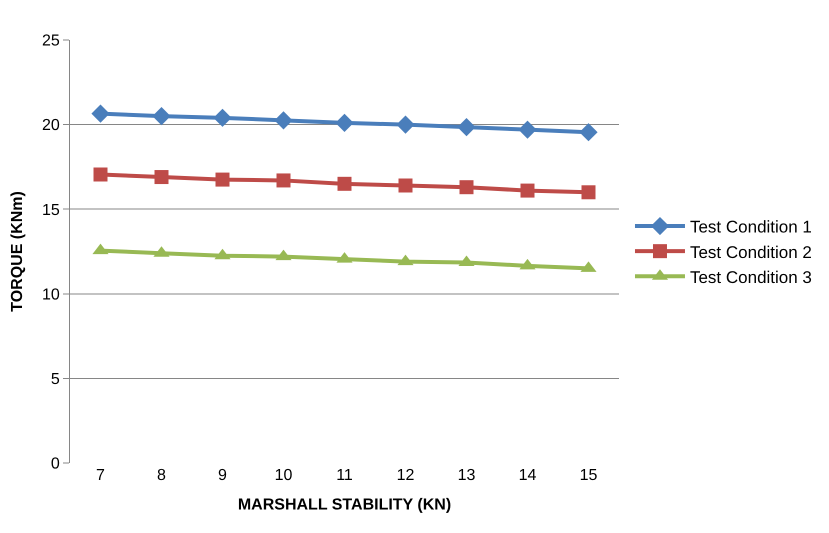 The image size is (829, 533). I want to click on y-tick-label: 20, so click(51, 125).